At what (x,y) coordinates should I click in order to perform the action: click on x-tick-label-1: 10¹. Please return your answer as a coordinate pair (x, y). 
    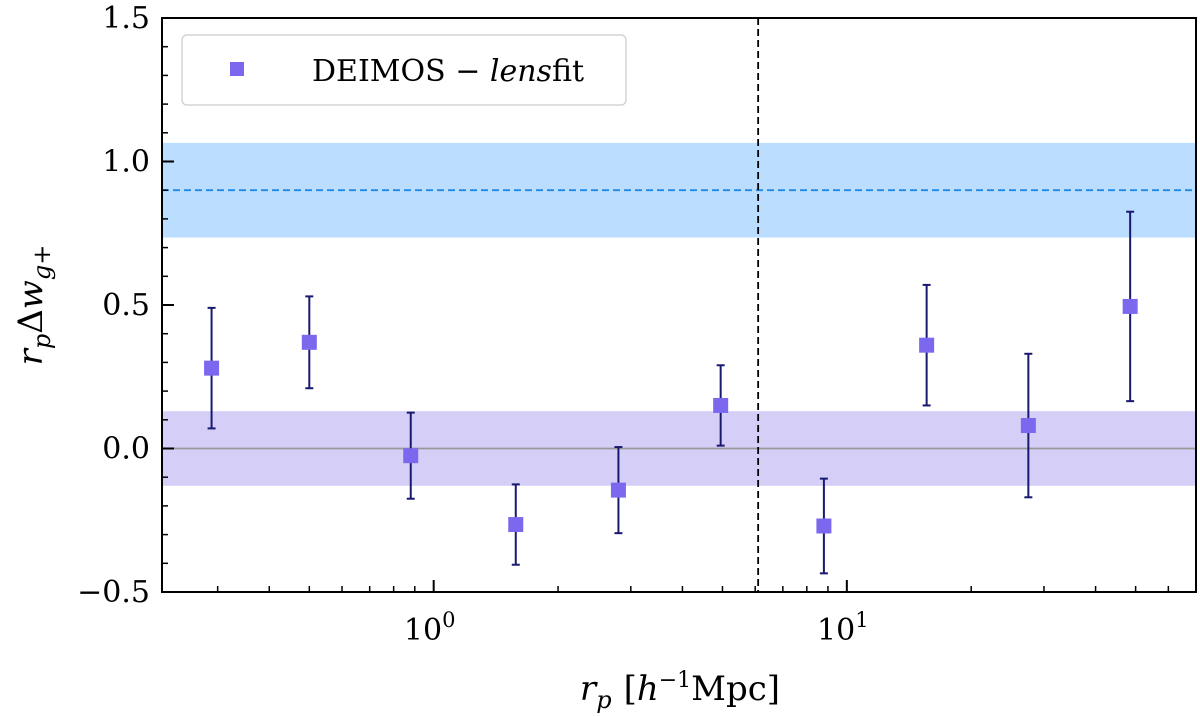
    Looking at the image, I should click on (843, 628).